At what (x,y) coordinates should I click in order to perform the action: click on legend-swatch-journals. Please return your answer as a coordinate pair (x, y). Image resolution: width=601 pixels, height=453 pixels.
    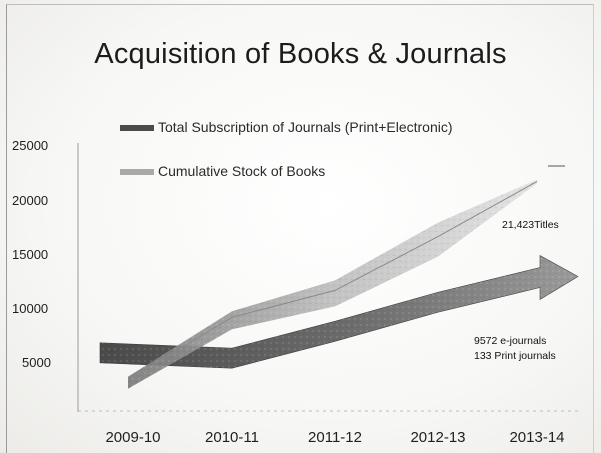
    Looking at the image, I should click on (137, 128).